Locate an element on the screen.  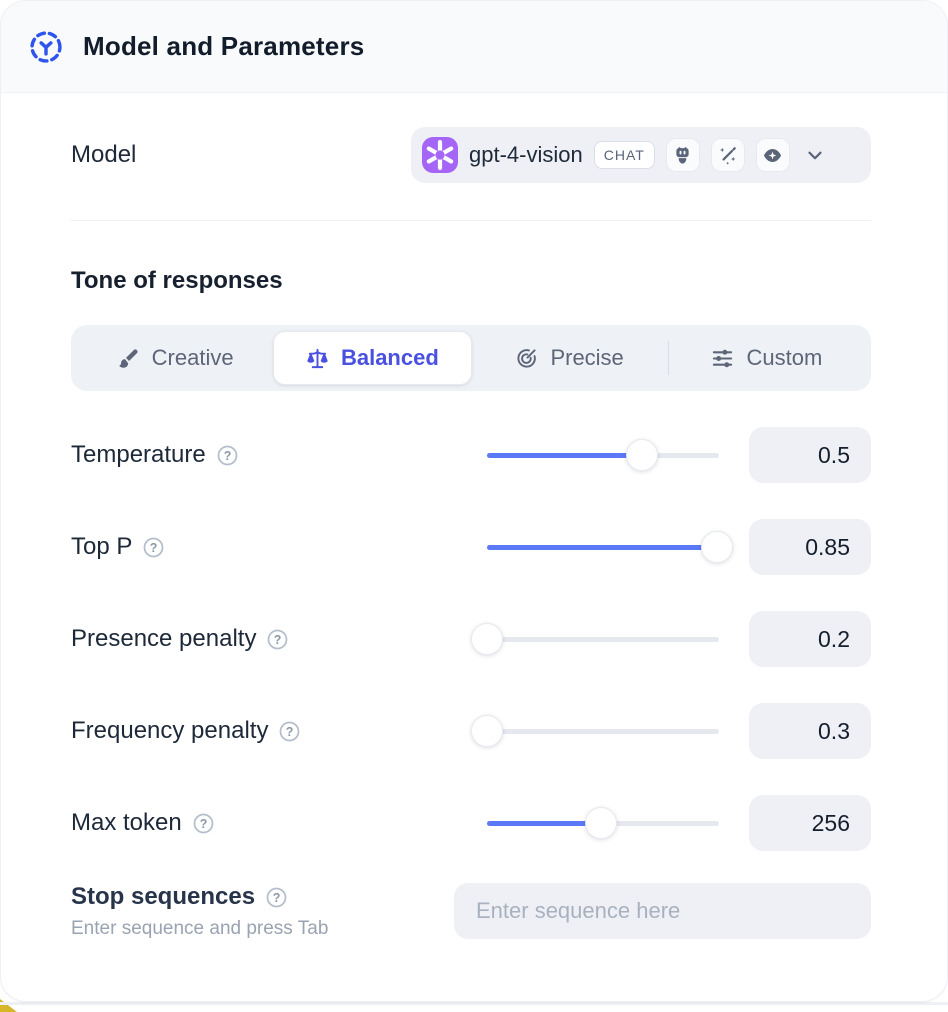
presence-penalty-value: 0.2 is located at coordinates (810, 639).